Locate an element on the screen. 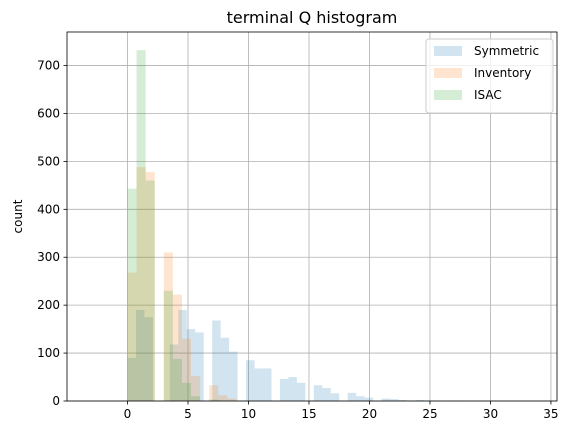  series-symmetric is located at coordinates (297, 355).